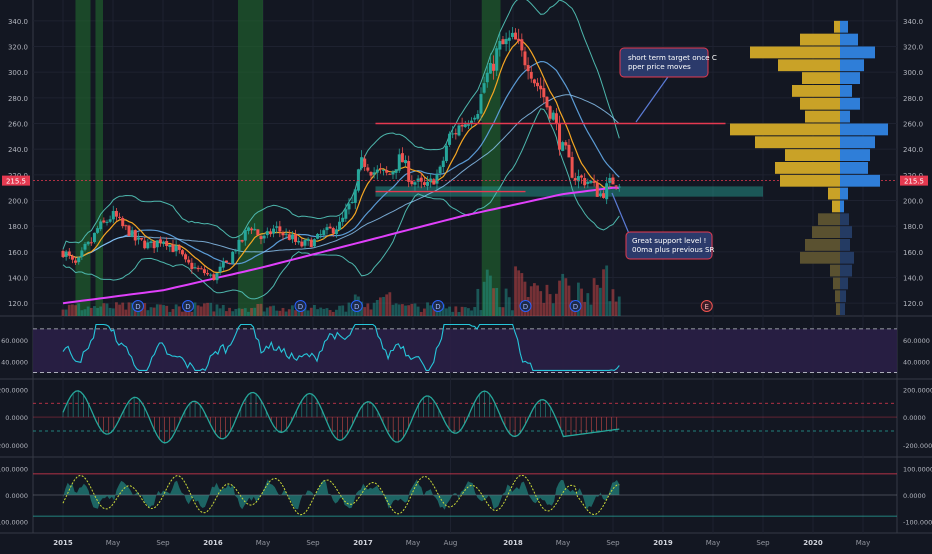 This screenshot has height=554, width=932. I want to click on time-tick: 2018, so click(513, 543).